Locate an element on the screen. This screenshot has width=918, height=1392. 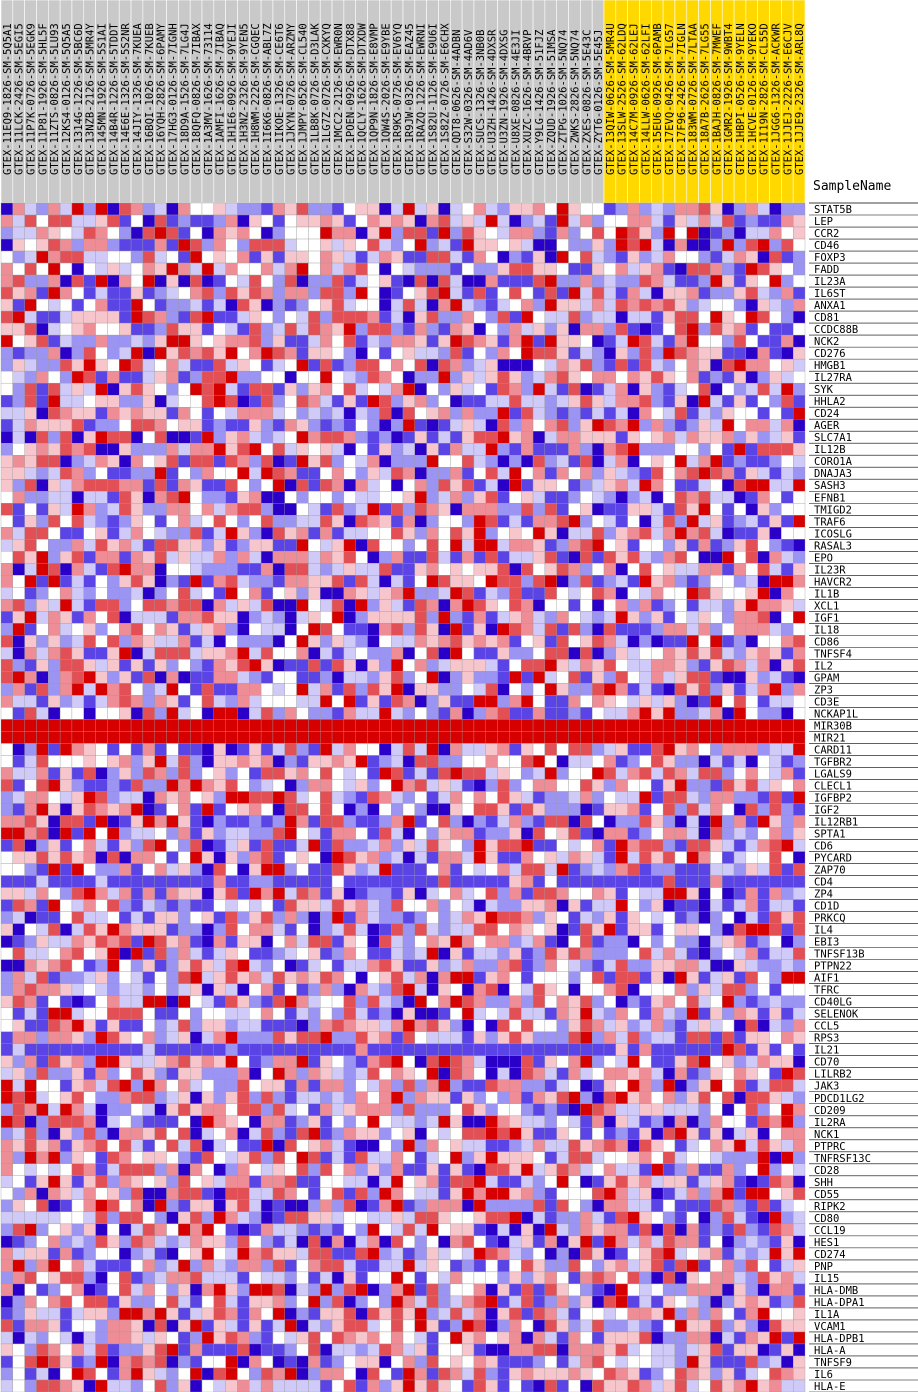
column-label: GTEX-XUZC-1626-SM-4BRVP is located at coordinates (528, 102).